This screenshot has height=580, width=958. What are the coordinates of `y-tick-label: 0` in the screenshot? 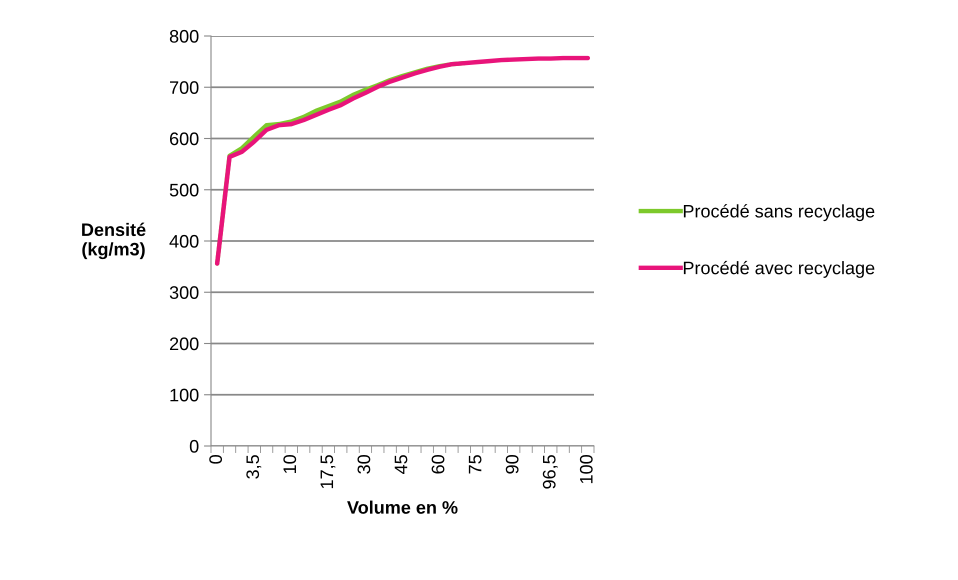 It's located at (194, 446).